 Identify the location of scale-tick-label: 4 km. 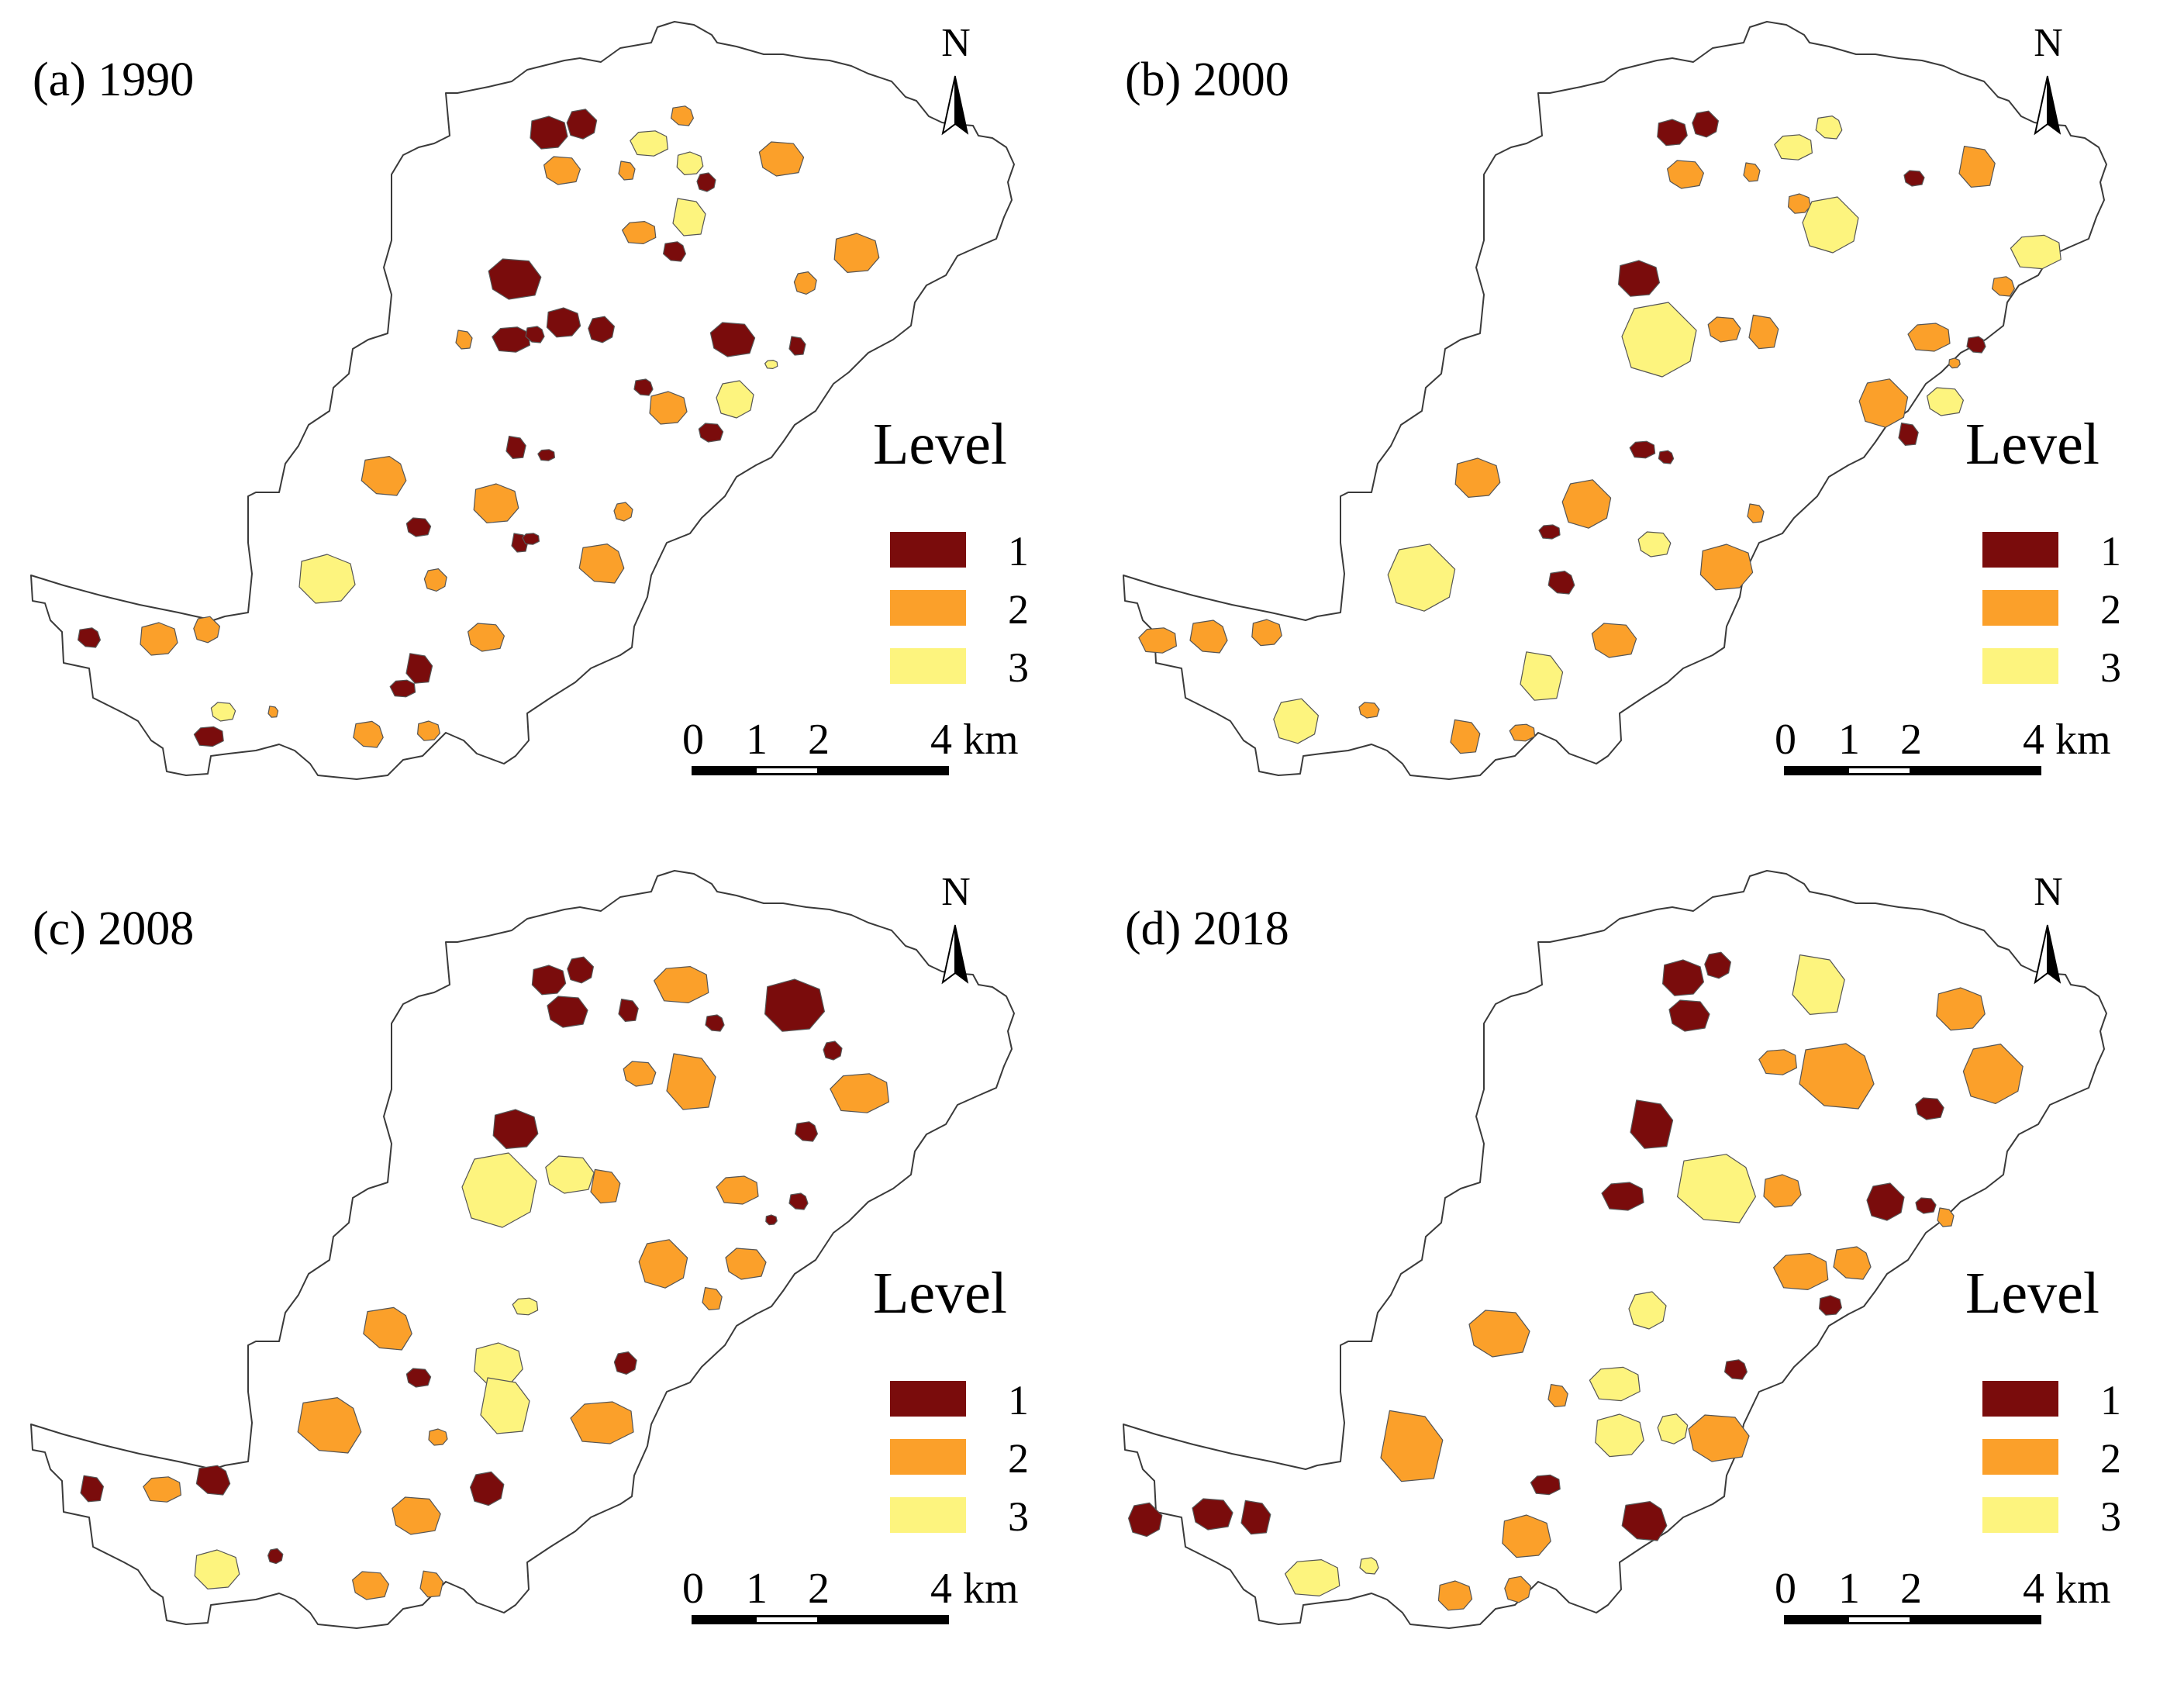
(2067, 740).